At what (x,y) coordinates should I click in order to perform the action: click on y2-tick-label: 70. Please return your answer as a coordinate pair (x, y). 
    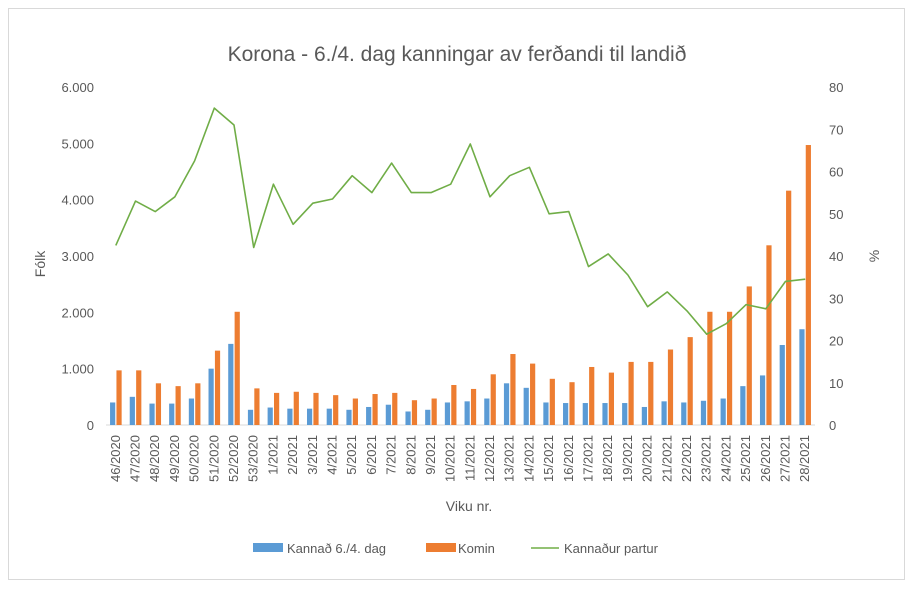
    Looking at the image, I should click on (836, 129).